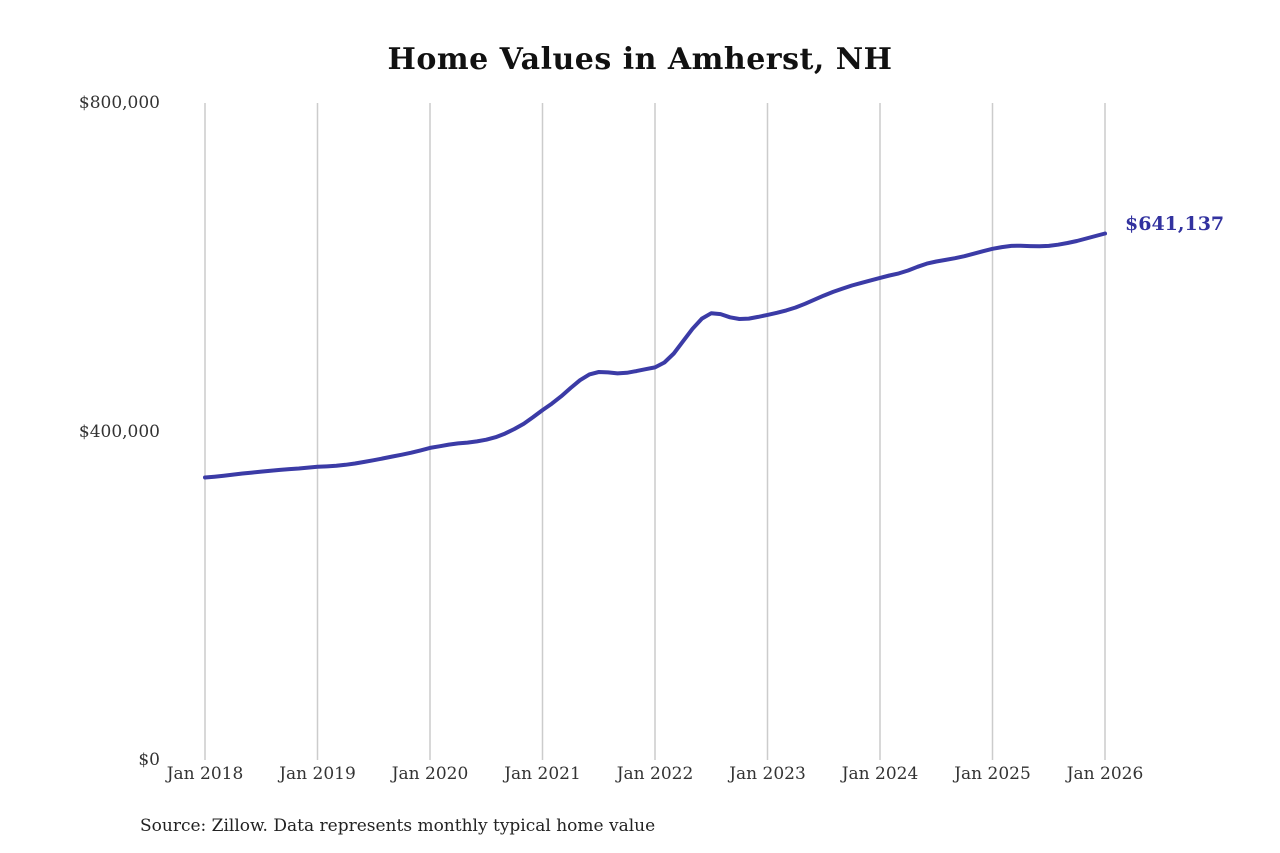 The image size is (1280, 853). What do you see at coordinates (640, 59) in the screenshot?
I see `chart-title: Home Values in Amherst, NH` at bounding box center [640, 59].